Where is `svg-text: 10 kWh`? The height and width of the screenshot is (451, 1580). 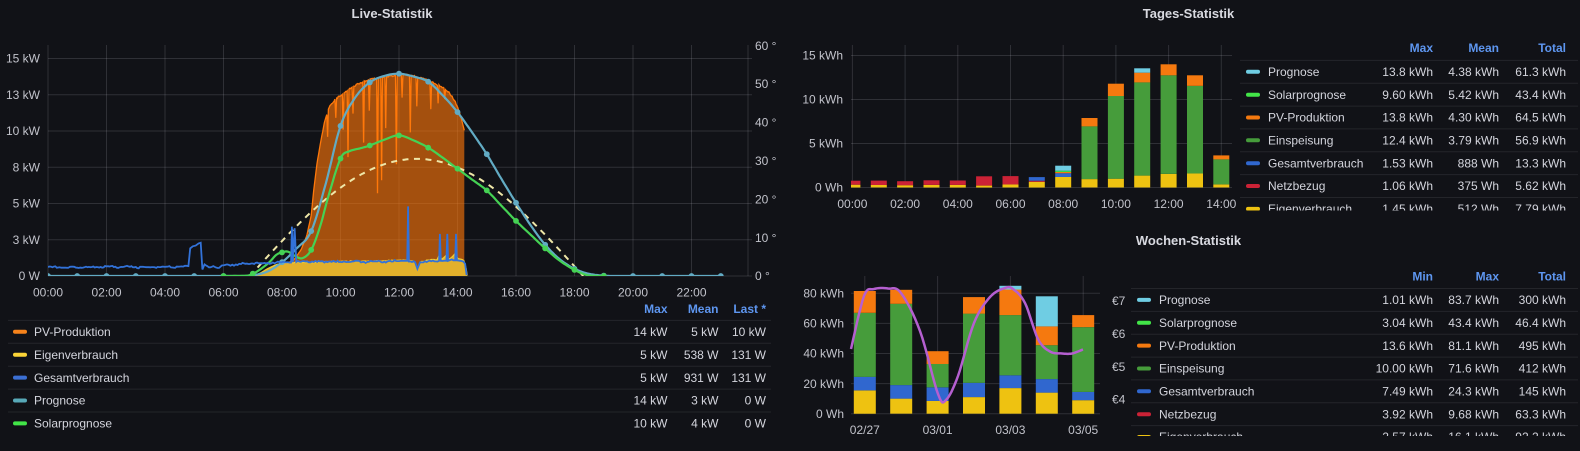
svg-text: 10 kWh is located at coordinates (822, 100).